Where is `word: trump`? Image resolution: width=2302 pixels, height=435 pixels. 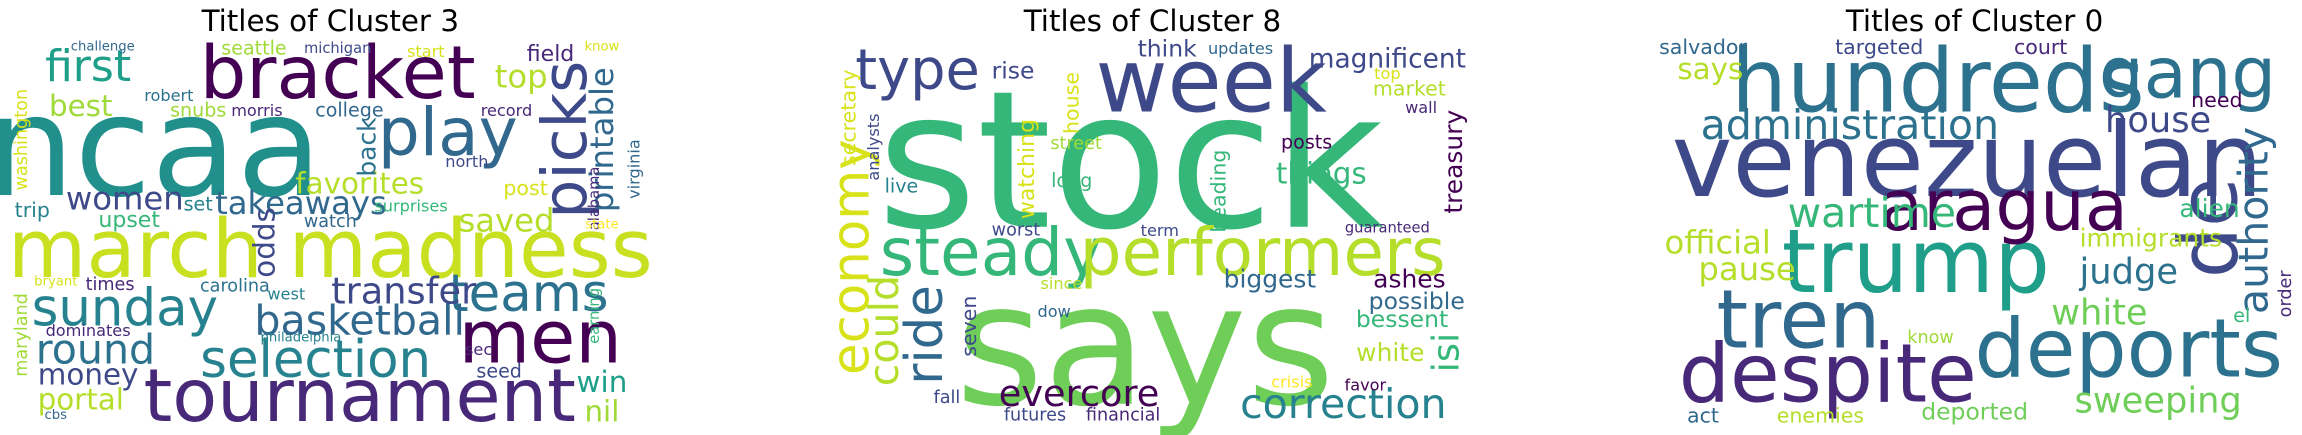
word: trump is located at coordinates (1916, 261).